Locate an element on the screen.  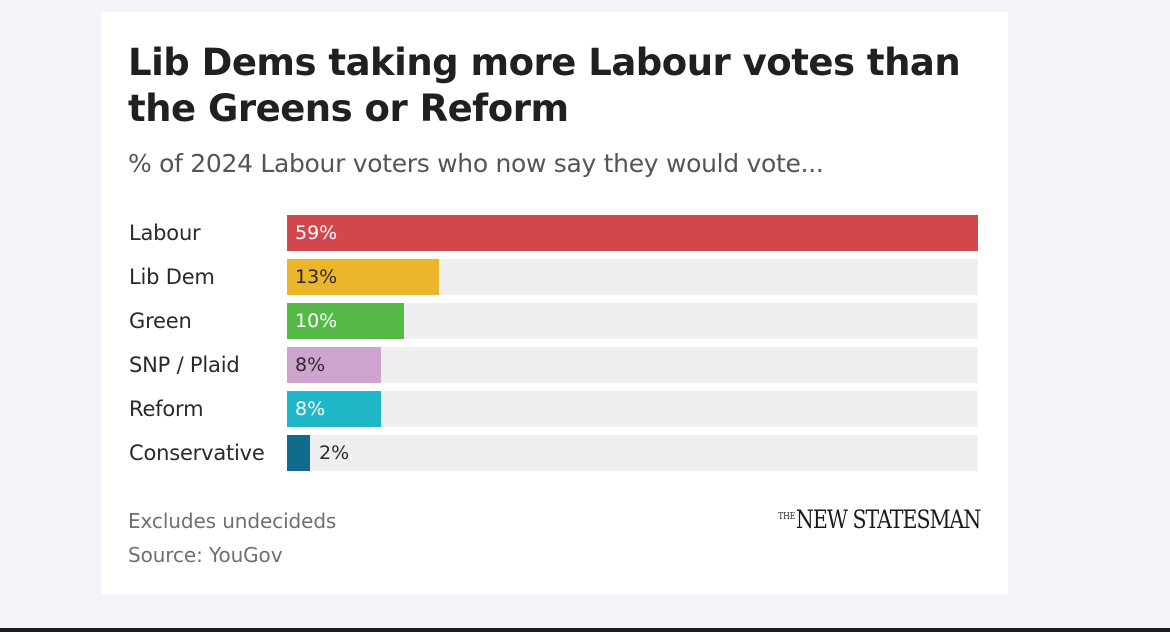
value-label: 13% is located at coordinates (316, 277).